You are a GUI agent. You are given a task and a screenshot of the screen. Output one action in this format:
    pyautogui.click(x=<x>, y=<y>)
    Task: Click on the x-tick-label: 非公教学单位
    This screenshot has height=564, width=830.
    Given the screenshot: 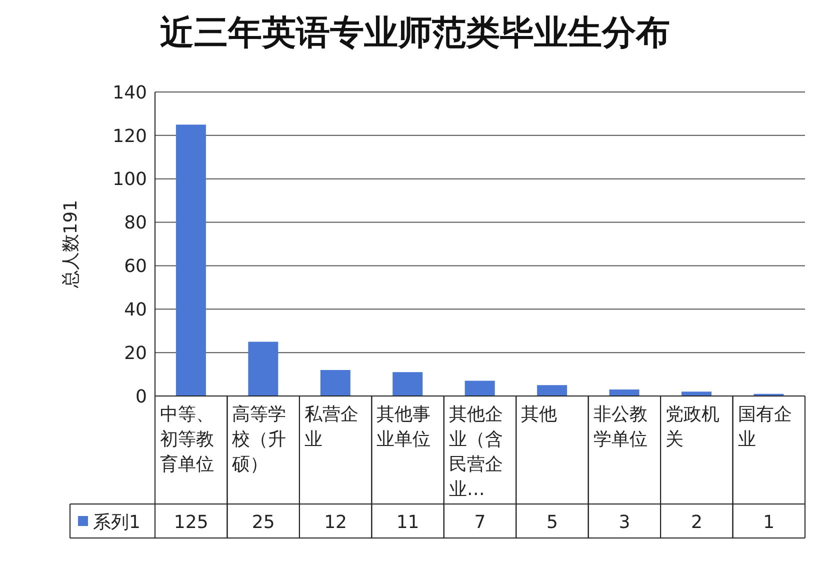 What is the action you would take?
    pyautogui.click(x=620, y=427)
    